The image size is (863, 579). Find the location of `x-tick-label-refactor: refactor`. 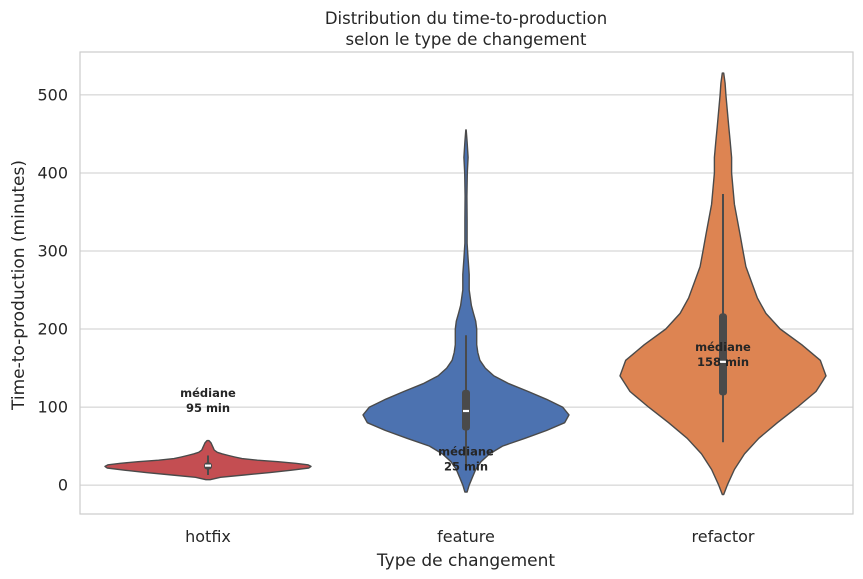

x-tick-label-refactor: refactor is located at coordinates (723, 536).